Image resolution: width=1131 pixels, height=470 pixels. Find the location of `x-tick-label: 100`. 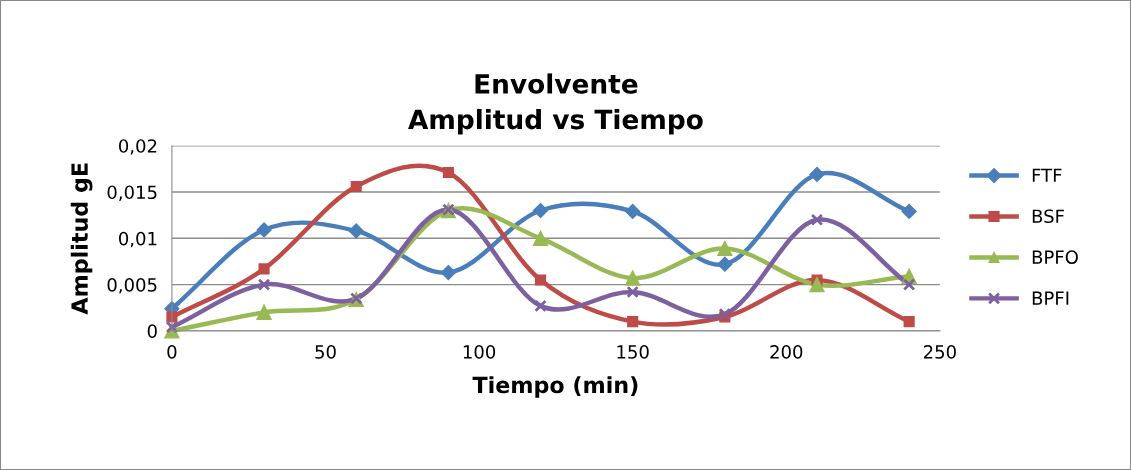

x-tick-label: 100 is located at coordinates (479, 352).